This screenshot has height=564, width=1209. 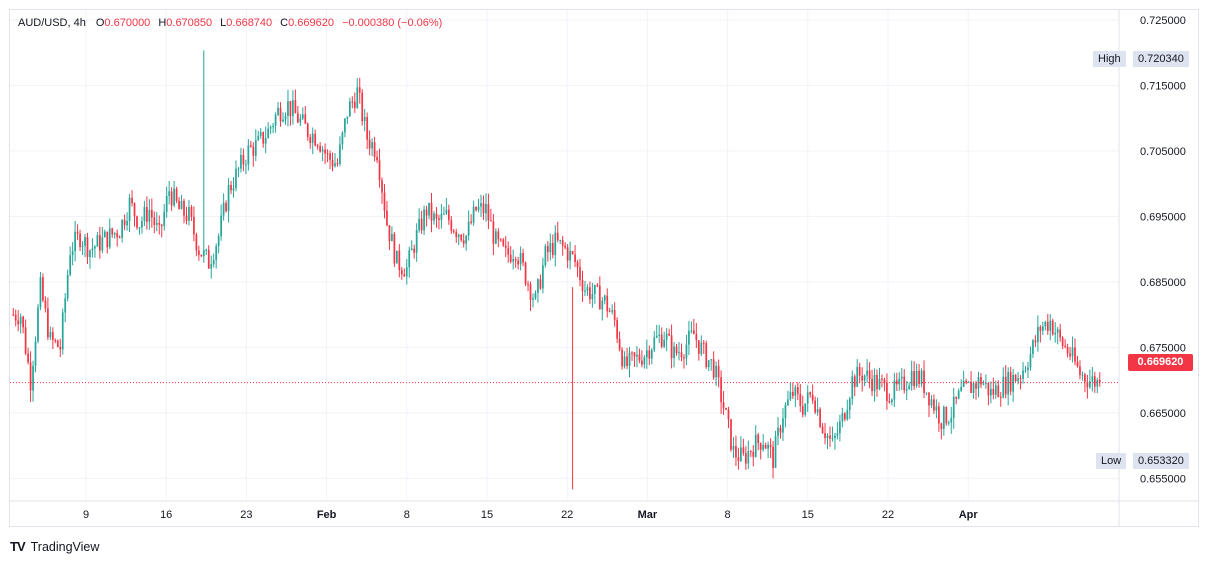 What do you see at coordinates (1163, 152) in the screenshot?
I see `y-tick-label: 0.705000` at bounding box center [1163, 152].